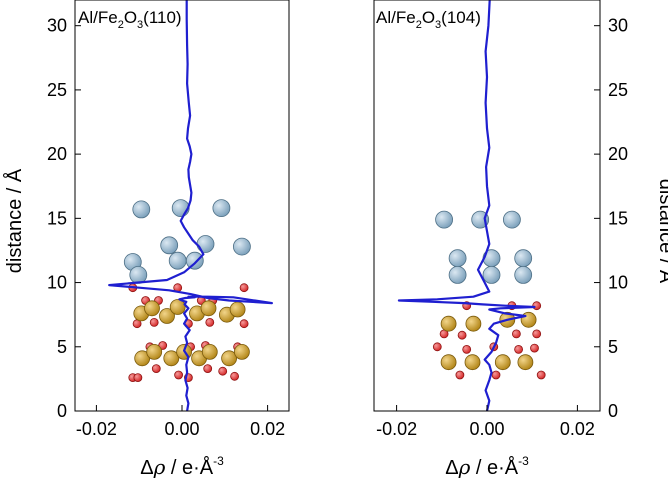  I want to click on x-axis-label-left: Δρ / e·Å-3, so click(182, 466).